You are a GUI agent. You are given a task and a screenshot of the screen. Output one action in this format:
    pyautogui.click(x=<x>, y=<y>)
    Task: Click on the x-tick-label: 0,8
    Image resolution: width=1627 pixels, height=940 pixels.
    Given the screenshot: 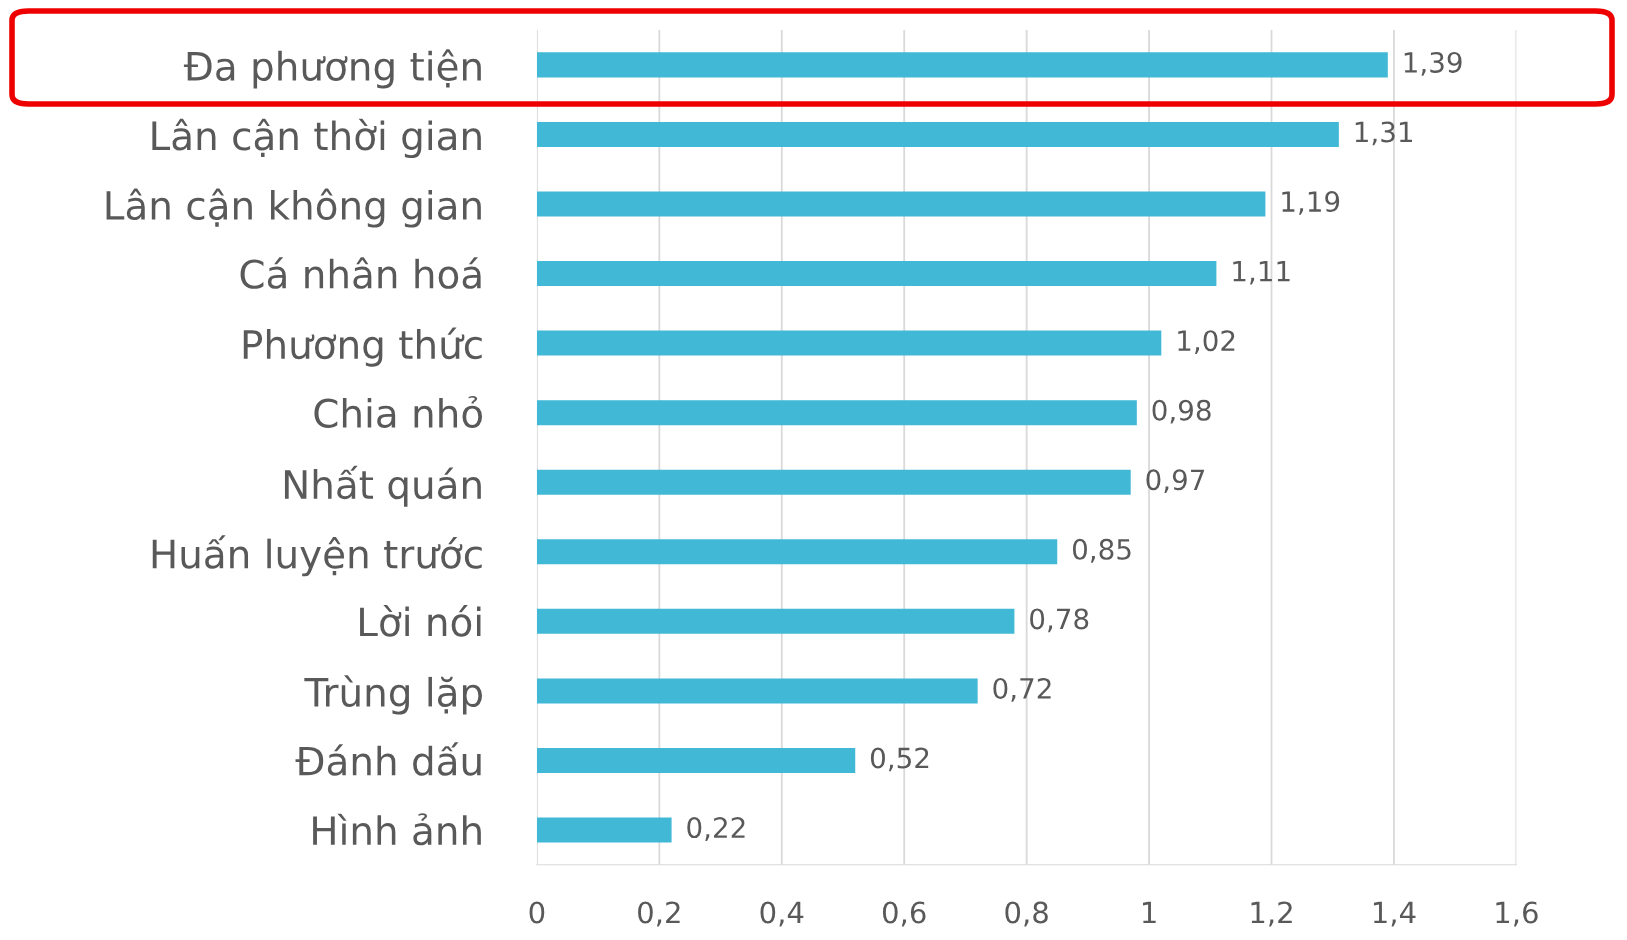 What is the action you would take?
    pyautogui.click(x=1026, y=914)
    